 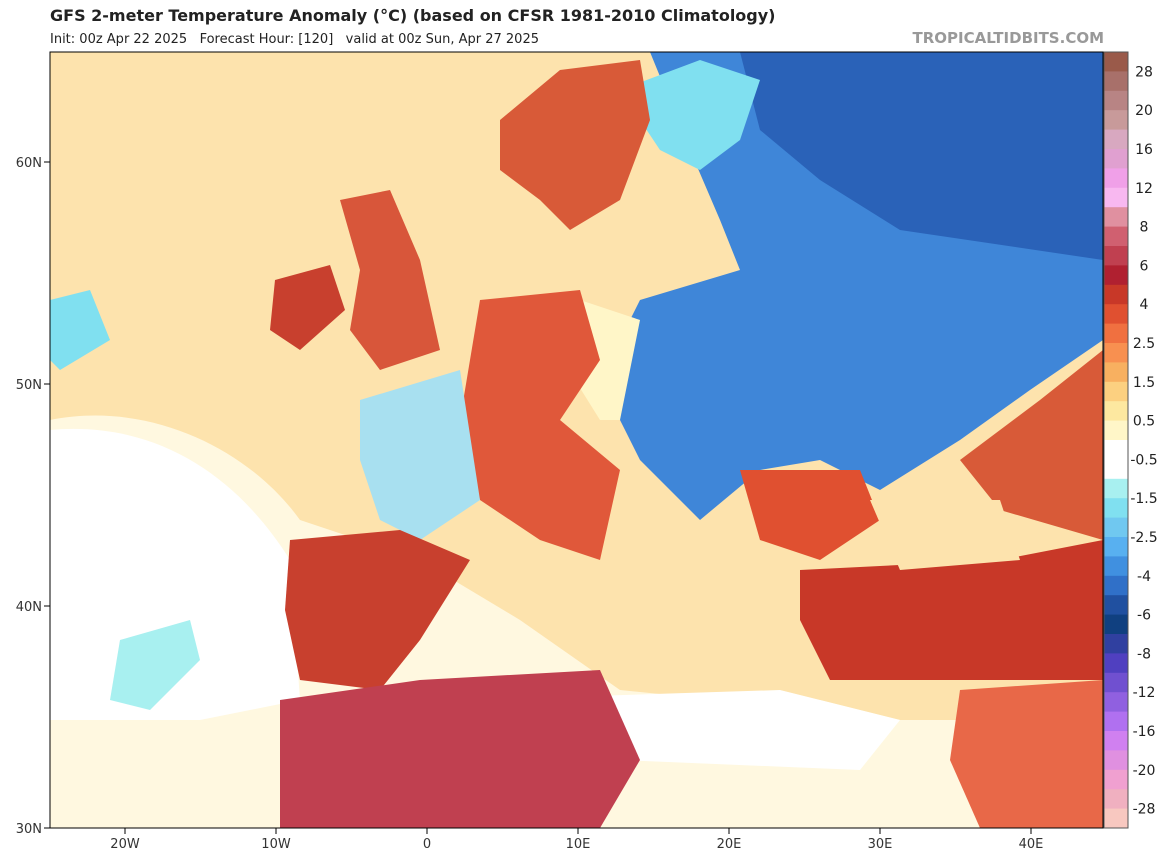 What do you see at coordinates (1143, 499) in the screenshot?
I see `colorbar-label: -1.5` at bounding box center [1143, 499].